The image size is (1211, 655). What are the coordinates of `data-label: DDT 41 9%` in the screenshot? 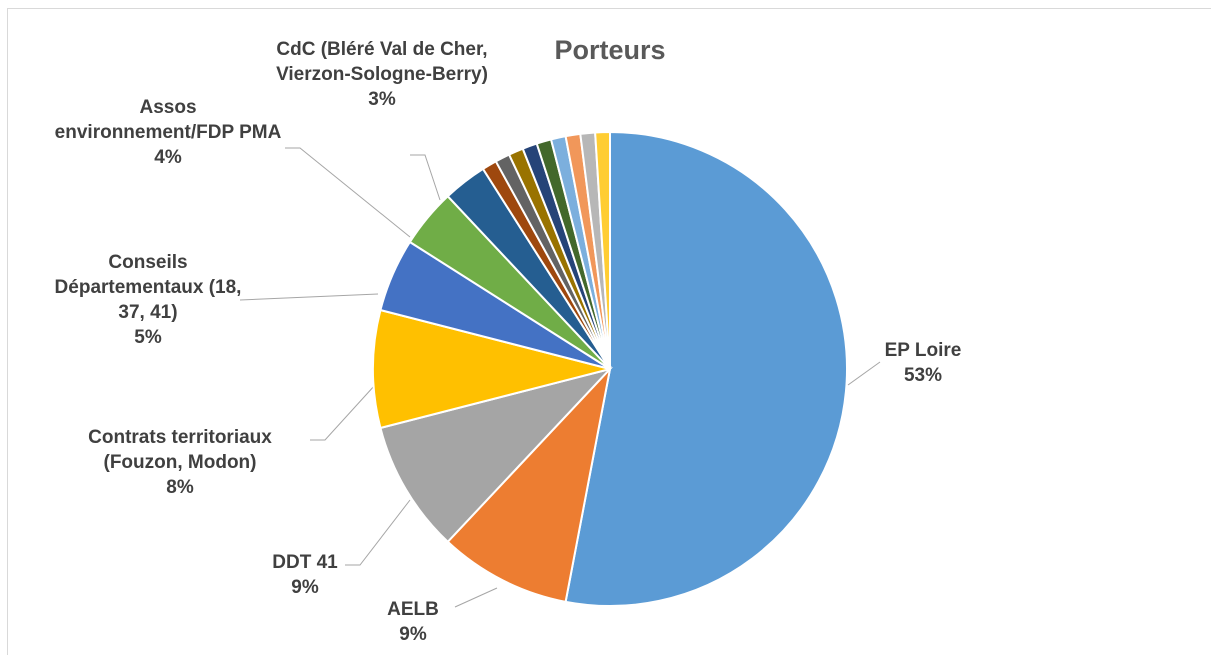 It's located at (305, 575).